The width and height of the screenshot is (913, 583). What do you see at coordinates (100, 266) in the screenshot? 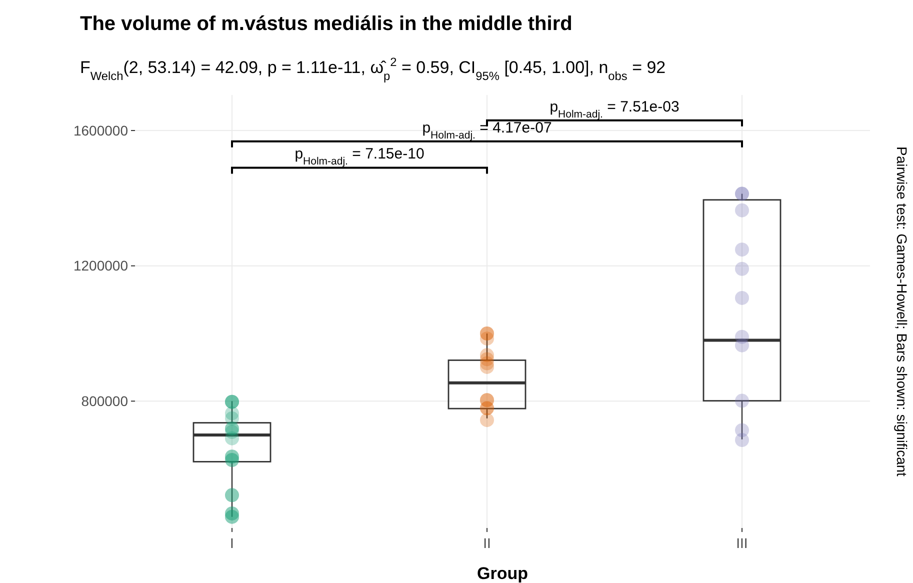
I see `y-tick-label: 1200000` at bounding box center [100, 266].